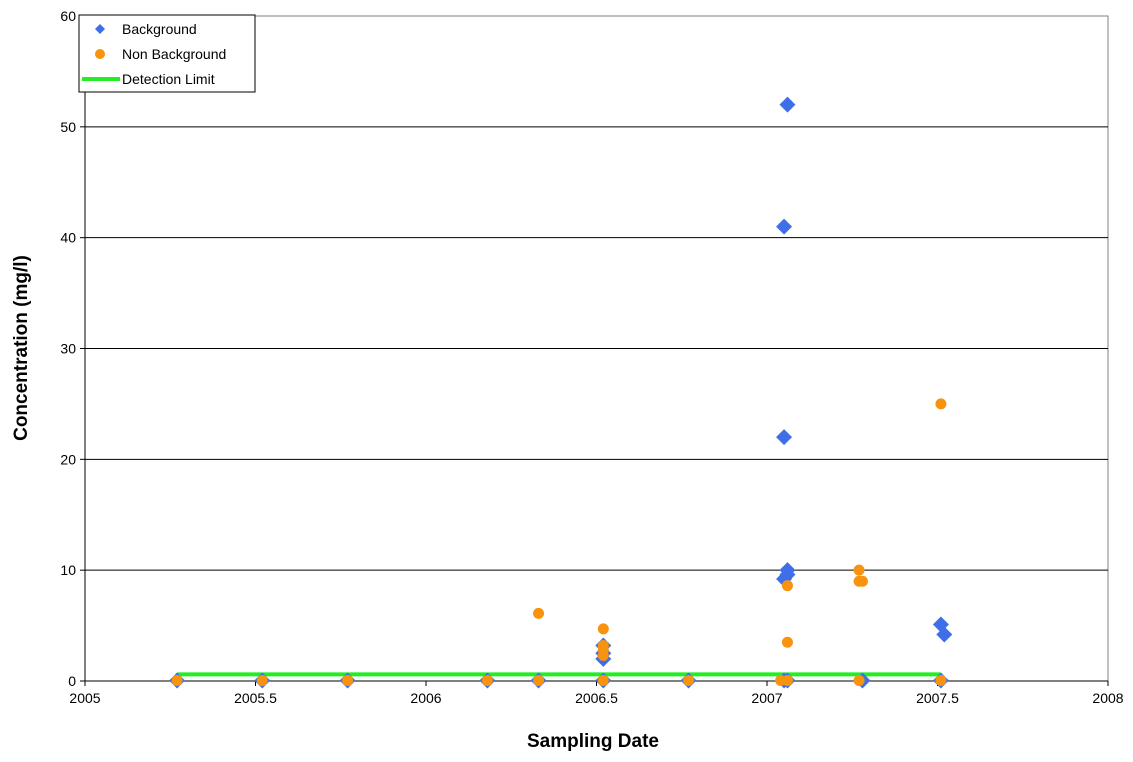 The width and height of the screenshot is (1133, 762). I want to click on y-tick-label: 50, so click(68, 127).